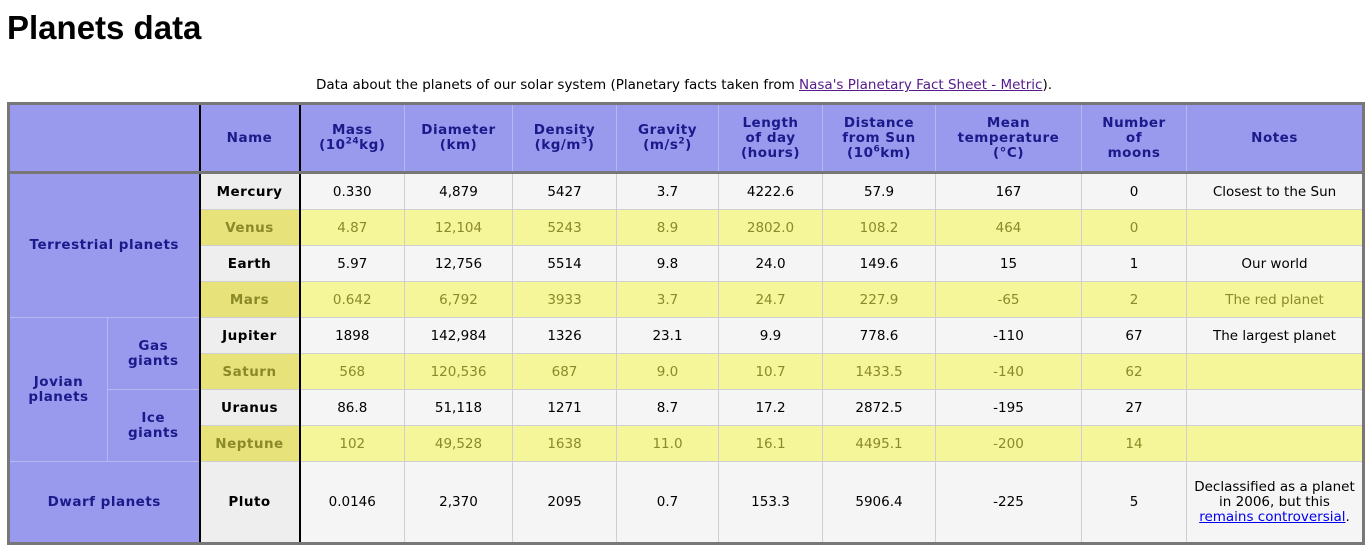  Describe the element at coordinates (1008, 335) in the screenshot. I see `cell-temperature: -110` at that location.